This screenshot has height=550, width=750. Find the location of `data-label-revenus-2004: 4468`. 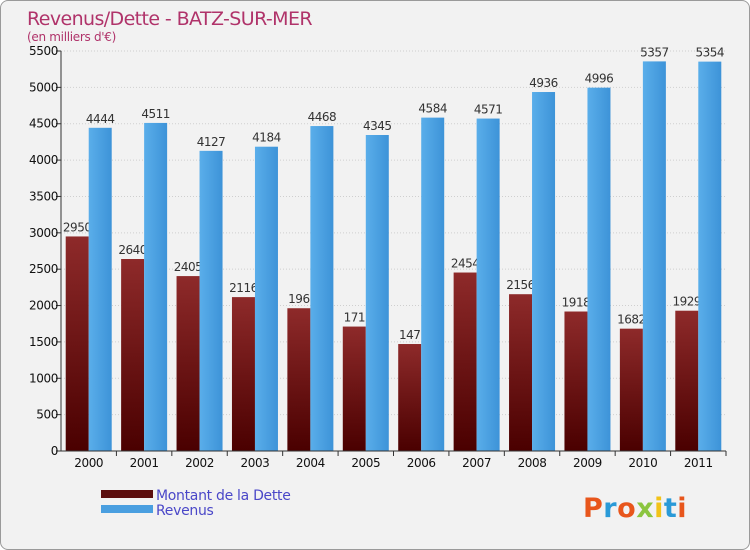

data-label-revenus-2004: 4468 is located at coordinates (322, 117).